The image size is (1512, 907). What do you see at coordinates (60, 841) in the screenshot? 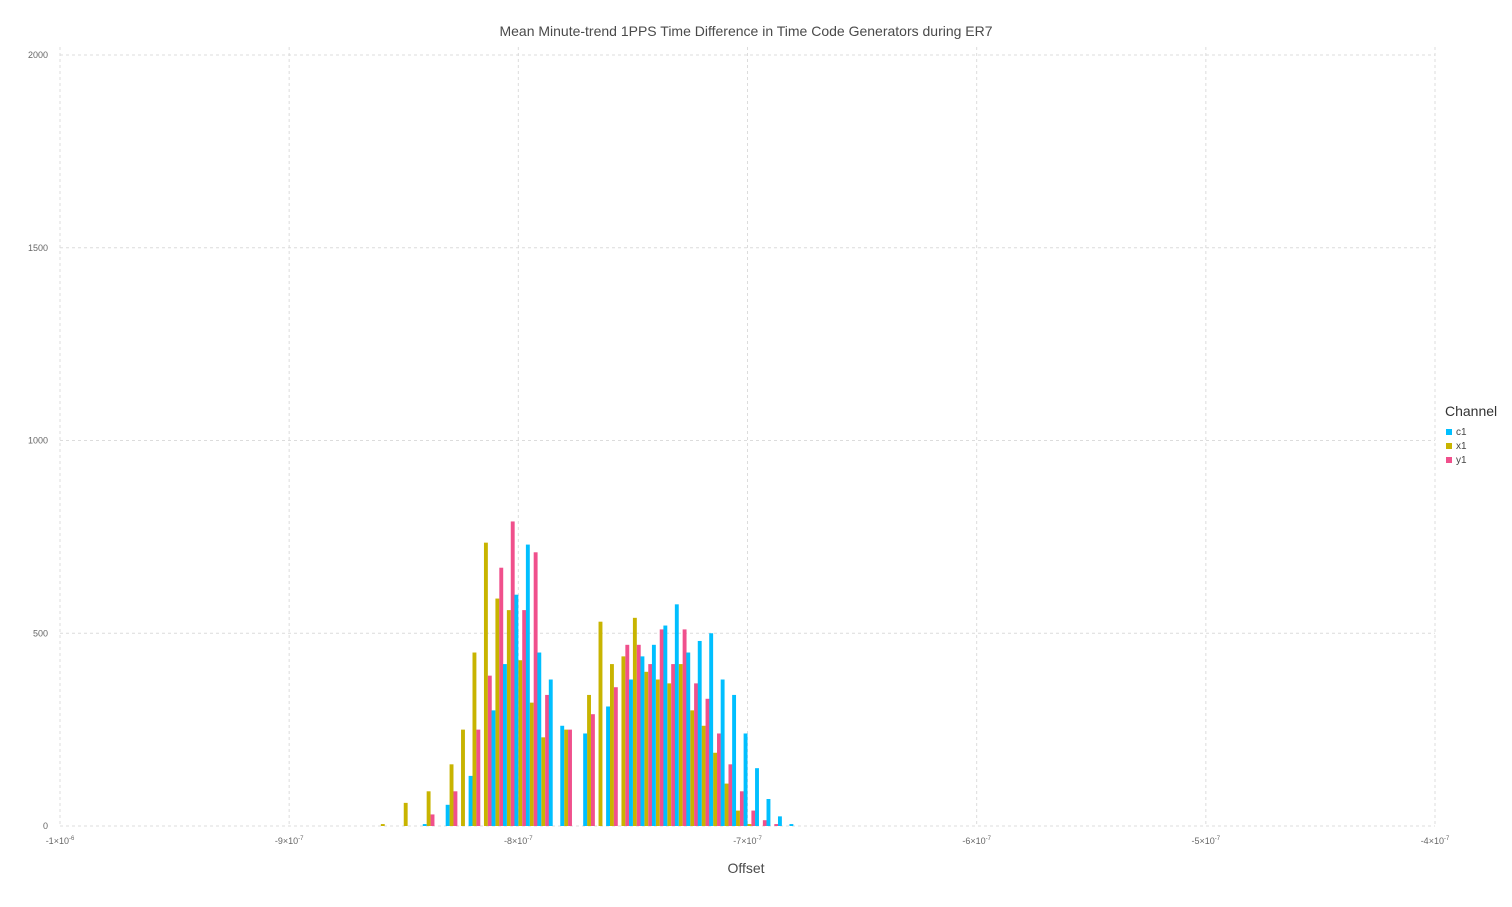
I see `x-tick-label: -1×10-6` at bounding box center [60, 841].